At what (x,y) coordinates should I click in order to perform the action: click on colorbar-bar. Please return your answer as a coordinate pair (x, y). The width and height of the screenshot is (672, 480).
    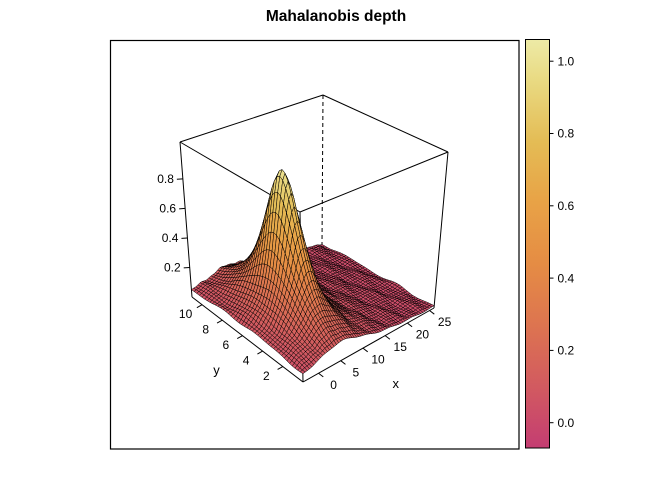
    Looking at the image, I should click on (537, 244).